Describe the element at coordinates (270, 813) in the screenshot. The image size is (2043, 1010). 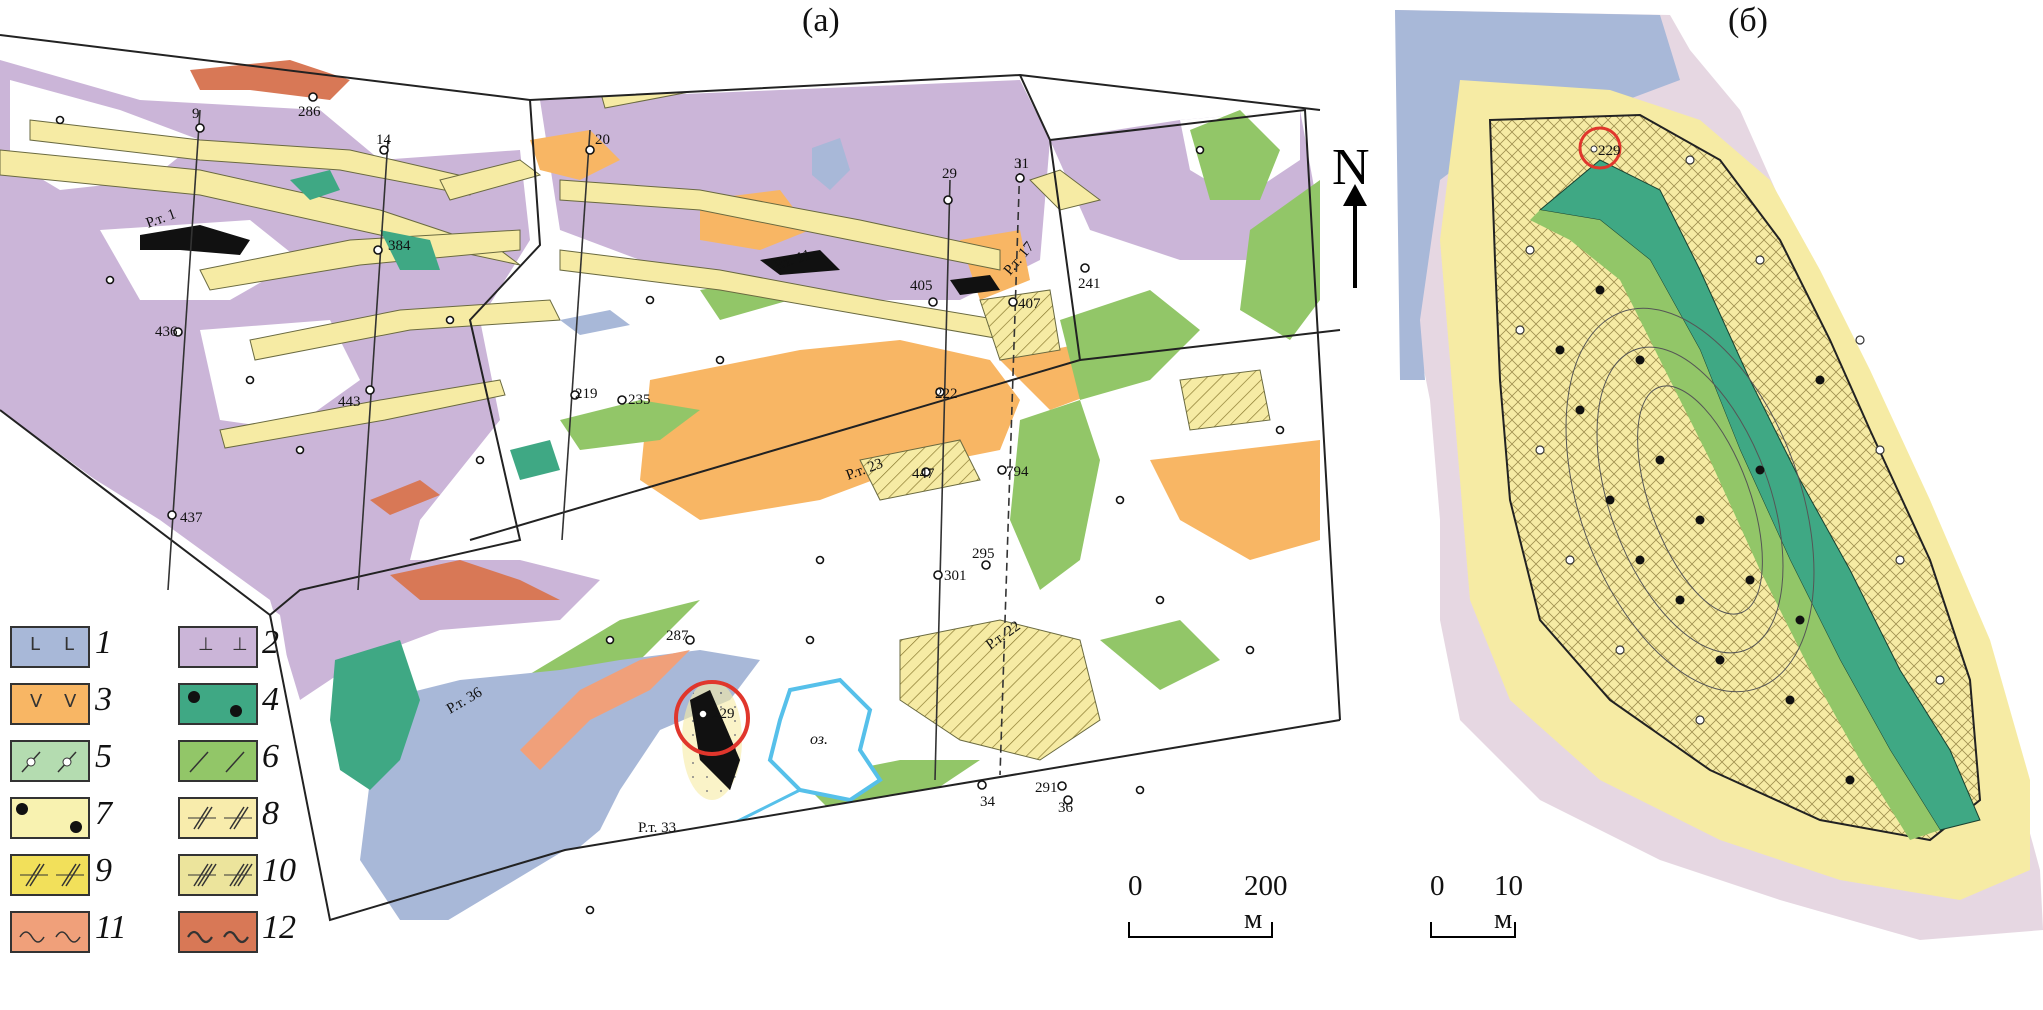
I see `legend-number-8: 8` at that location.